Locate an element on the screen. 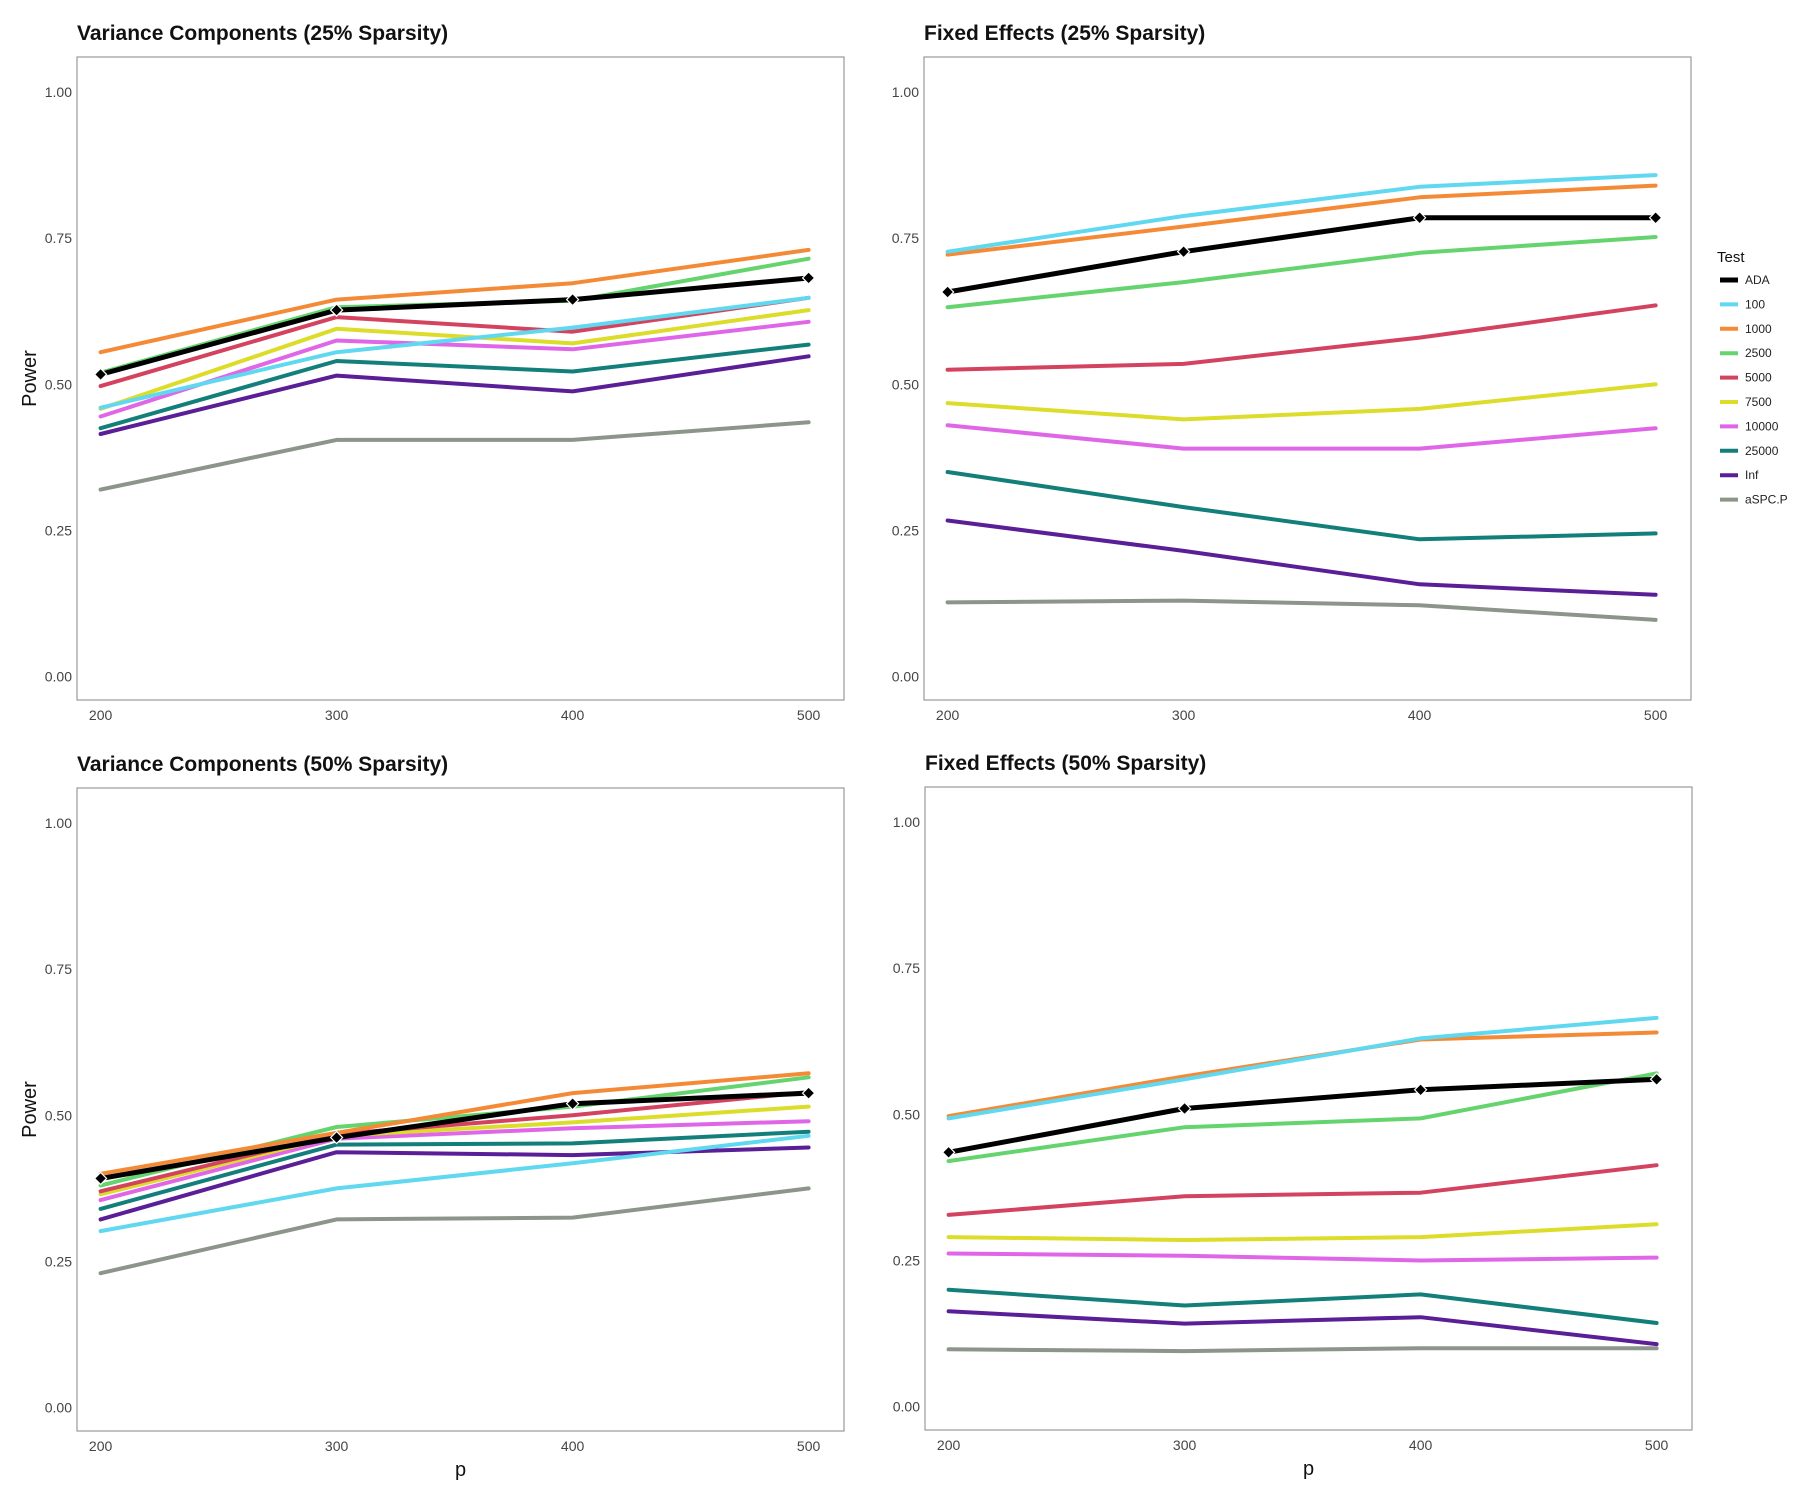 The width and height of the screenshot is (1795, 1494). legend-label: ADA is located at coordinates (1757, 280).